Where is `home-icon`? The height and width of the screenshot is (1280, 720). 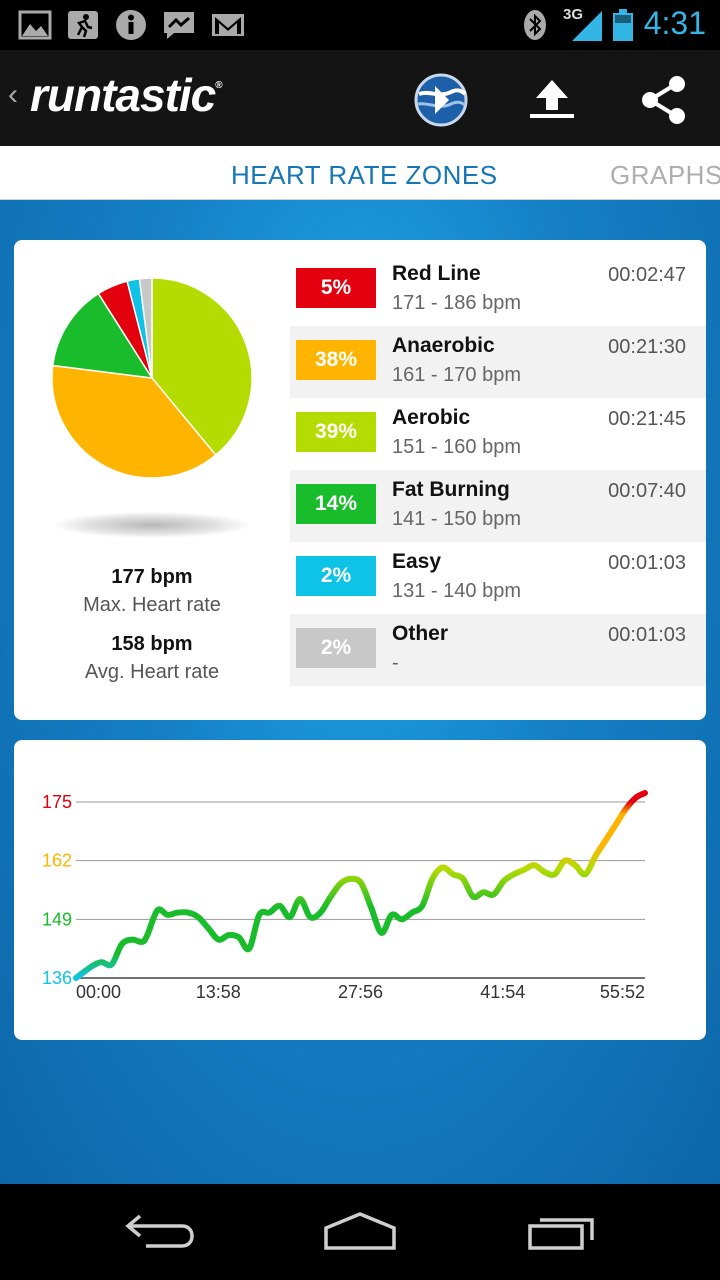 home-icon is located at coordinates (360, 1232).